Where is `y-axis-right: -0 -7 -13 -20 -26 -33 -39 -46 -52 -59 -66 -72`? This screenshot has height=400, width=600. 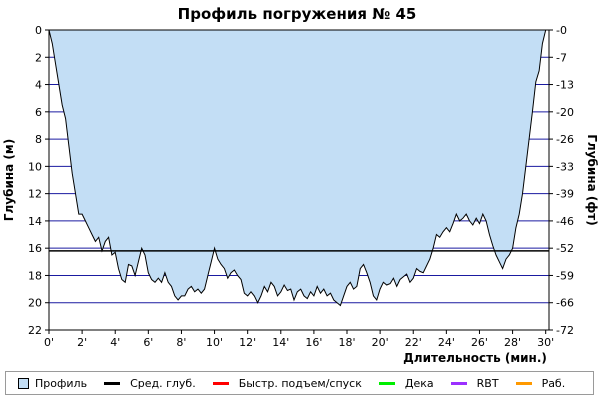 y-axis-right: -0 -7 -13 -20 -26 -33 -39 -46 -52 -59 -66 -72 is located at coordinates (561, 180).